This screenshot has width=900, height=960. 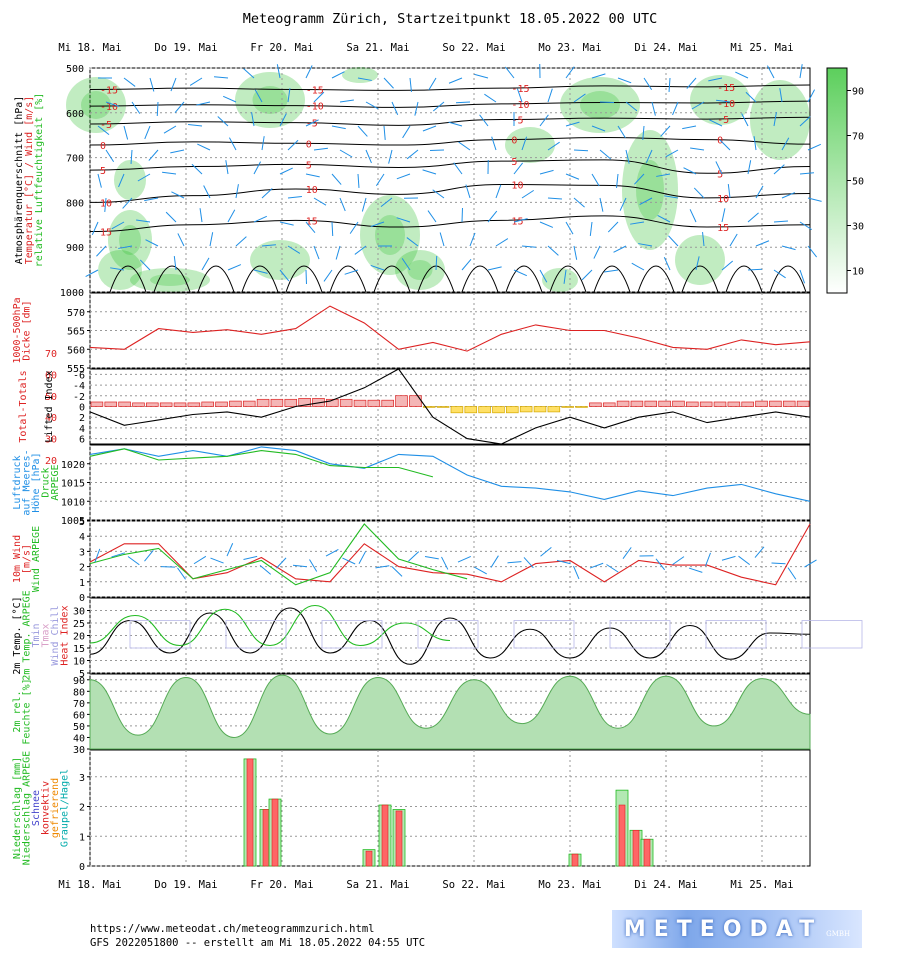 I want to click on tick-label: 555, so click(x=76, y=369).